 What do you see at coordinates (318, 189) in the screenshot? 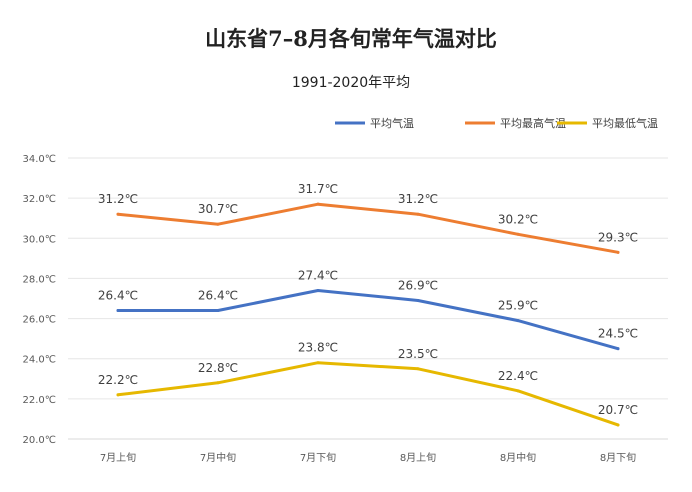
I see `data-label: 31.7℃` at bounding box center [318, 189].